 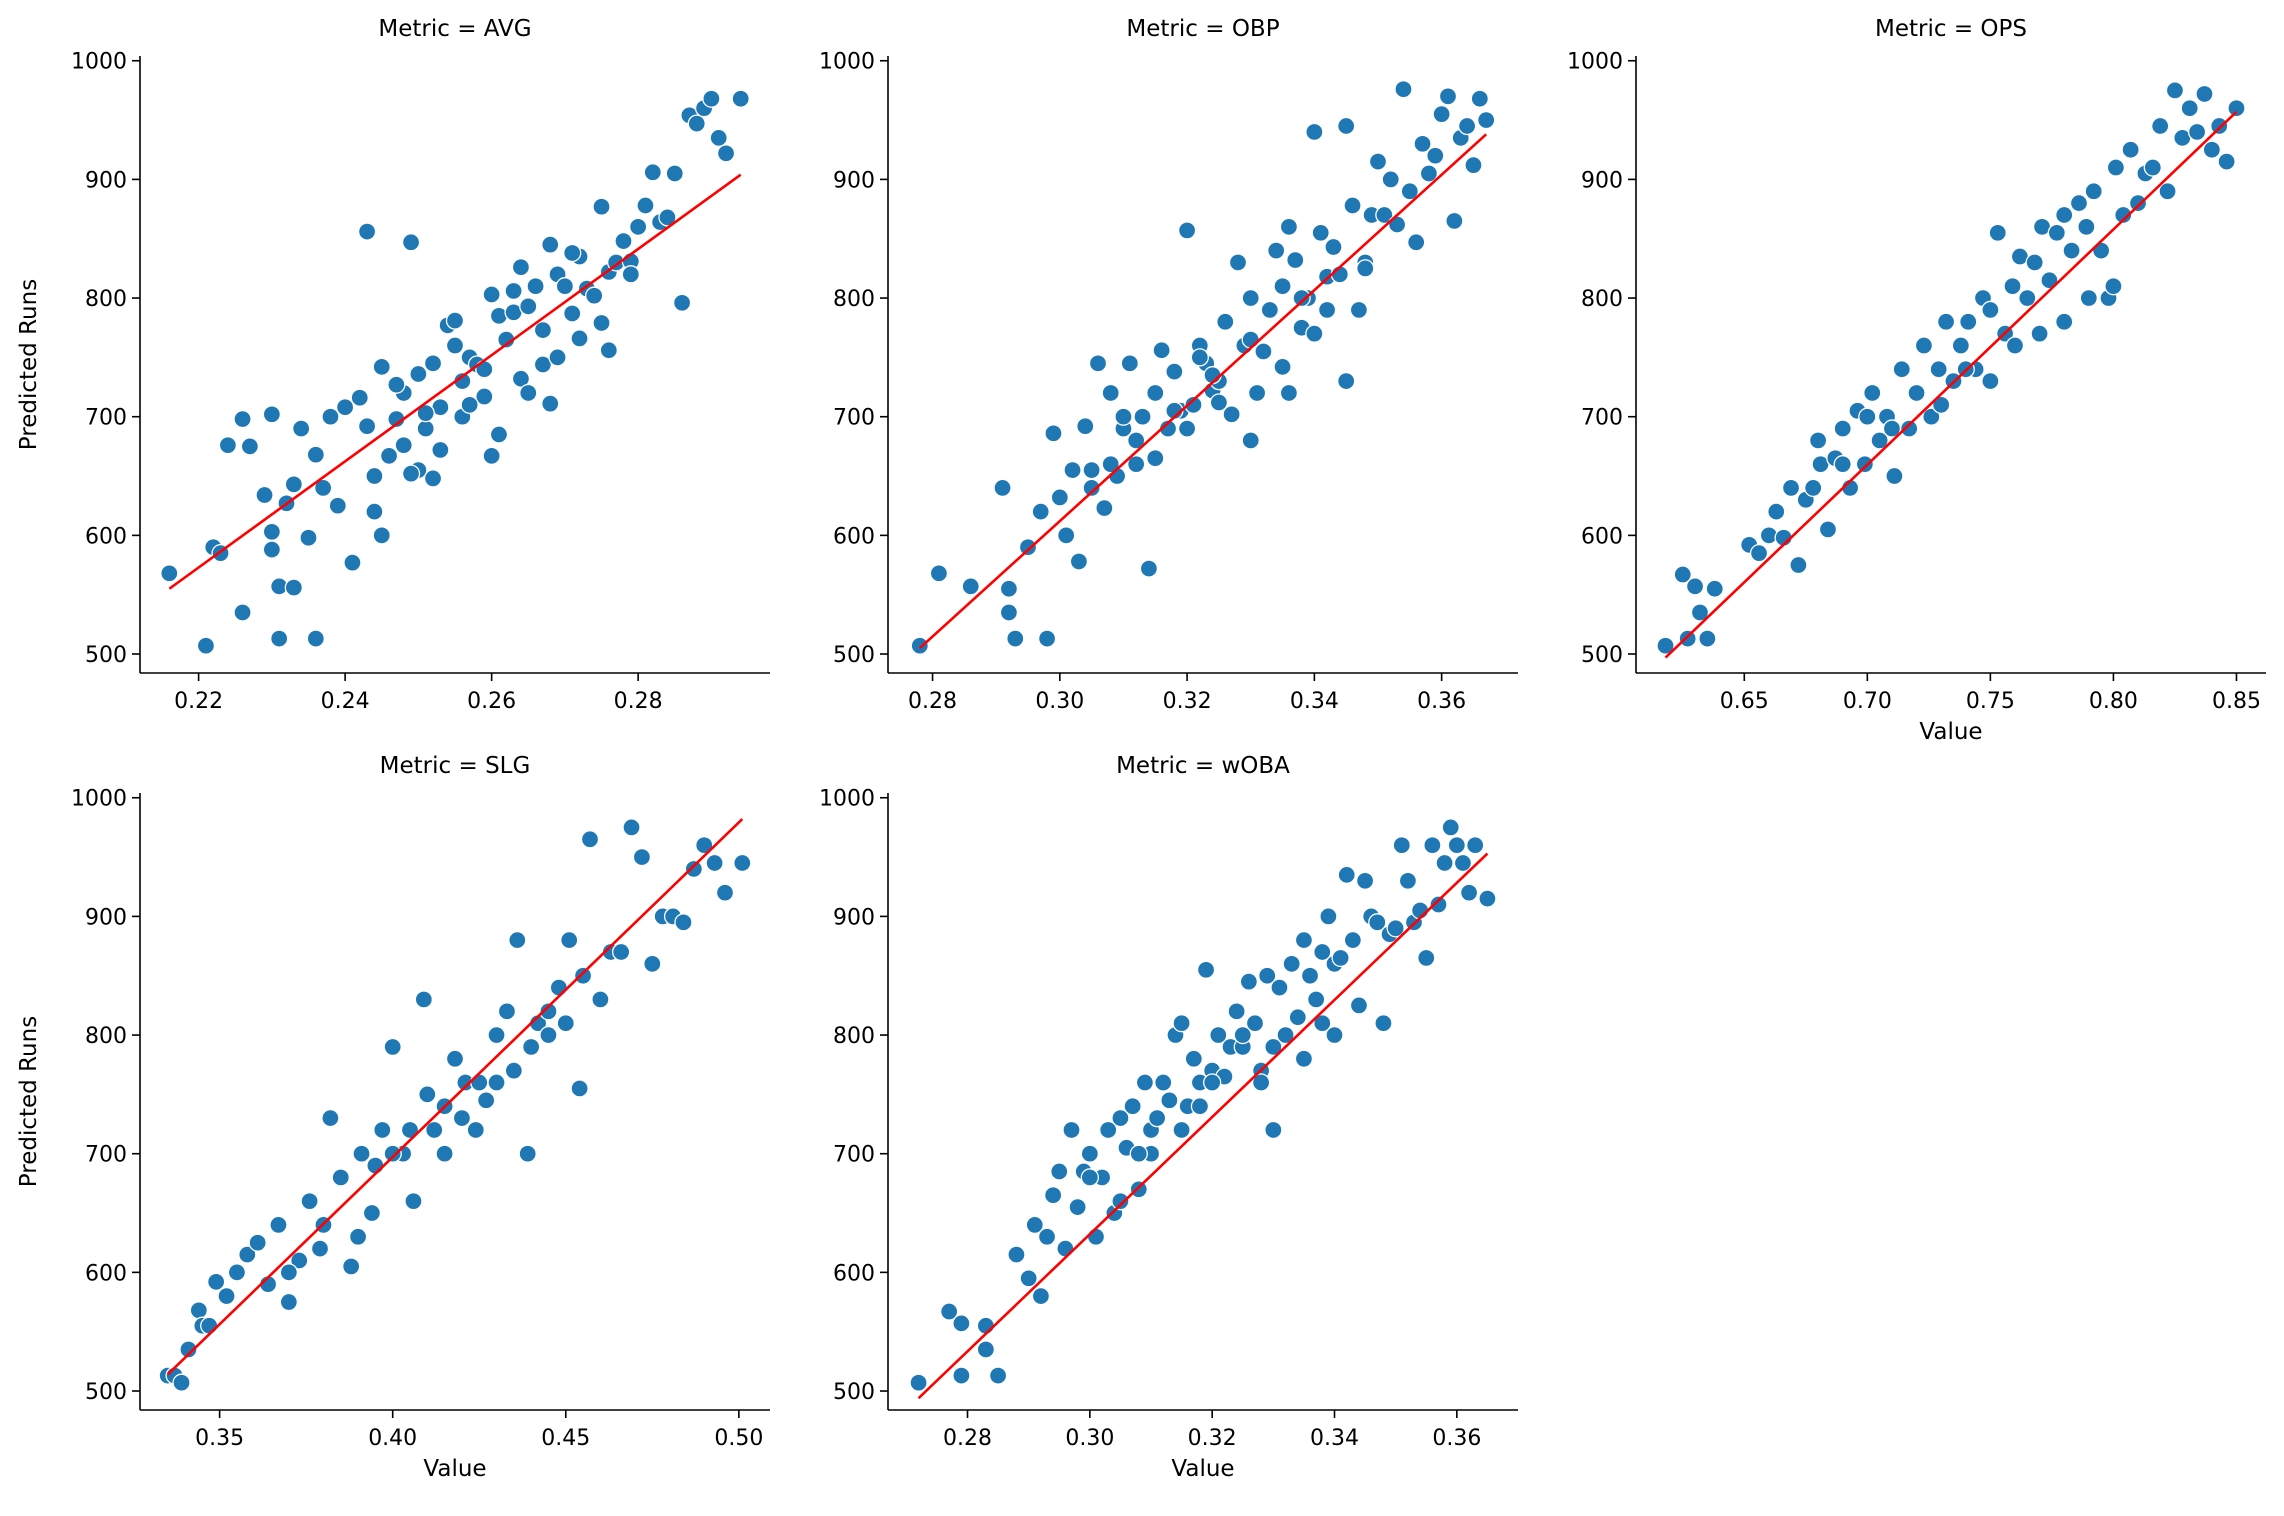 What do you see at coordinates (854, 1273) in the screenshot?
I see `y-tick-label: 600` at bounding box center [854, 1273].